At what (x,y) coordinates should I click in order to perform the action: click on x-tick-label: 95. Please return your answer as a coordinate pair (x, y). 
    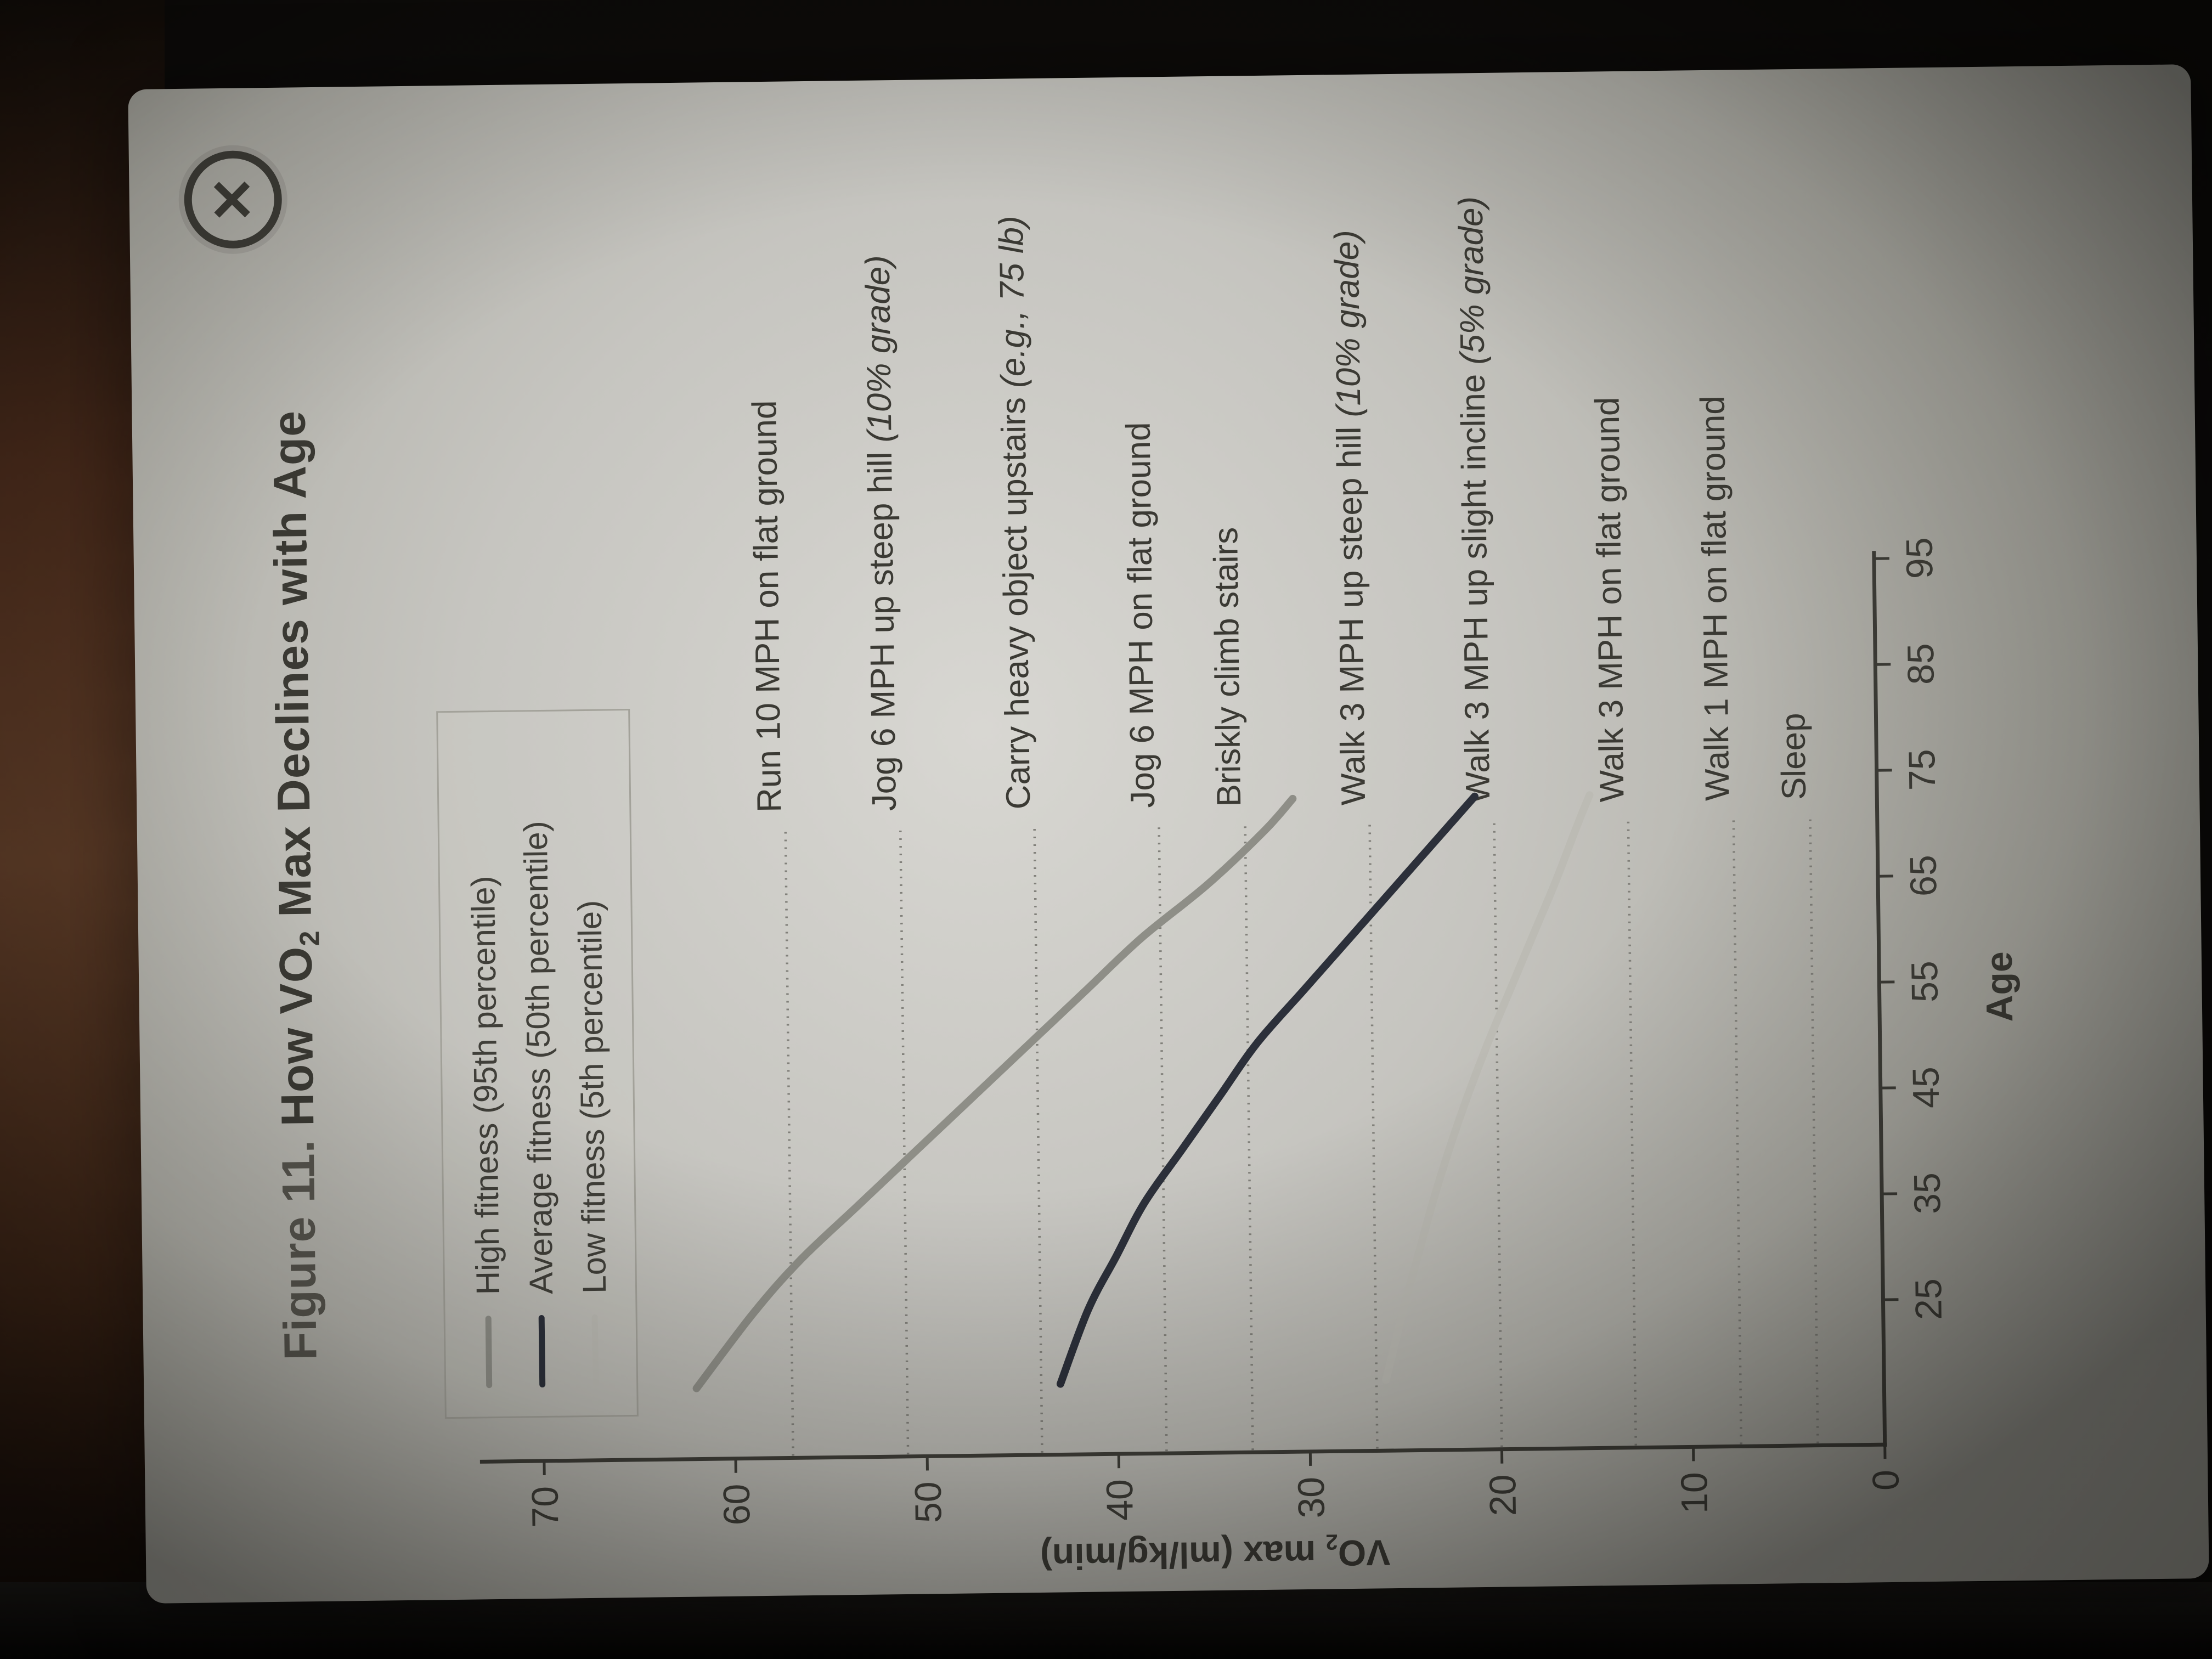
    Looking at the image, I should click on (1920, 558).